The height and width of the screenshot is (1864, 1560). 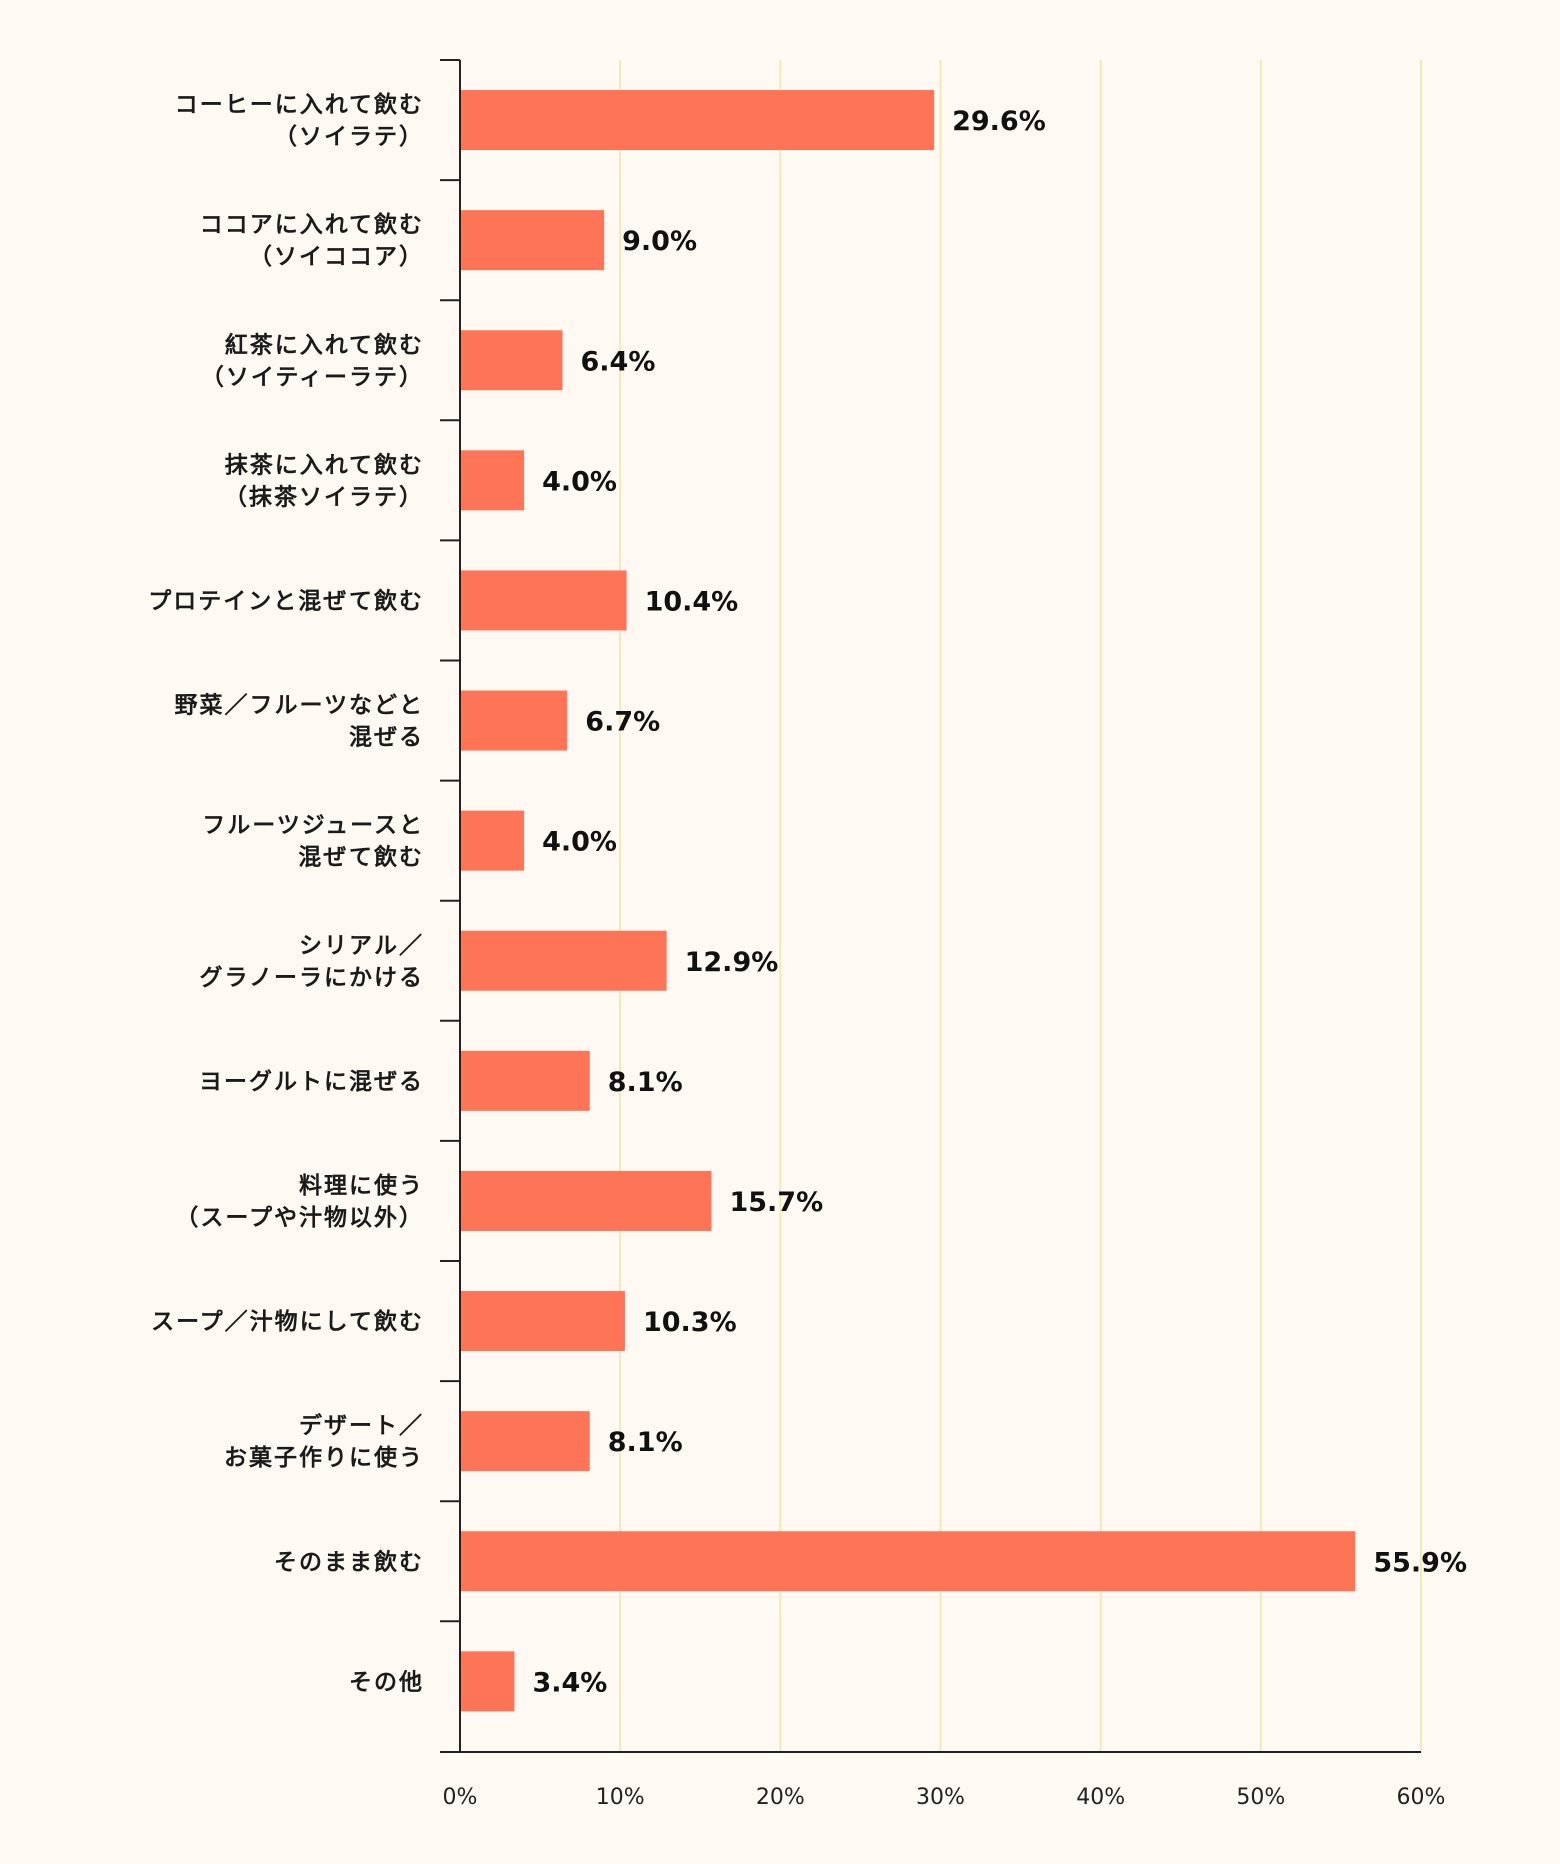 I want to click on x-tick-labels: 0% 10% 20% 30% 40% 50% 60%, so click(x=944, y=1797).